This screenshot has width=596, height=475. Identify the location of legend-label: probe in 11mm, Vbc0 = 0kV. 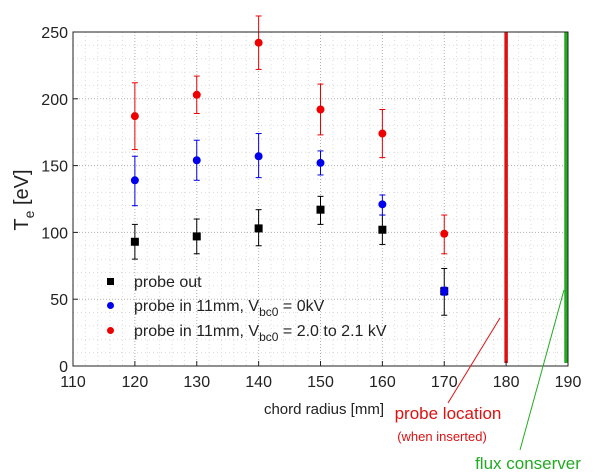
(229, 308).